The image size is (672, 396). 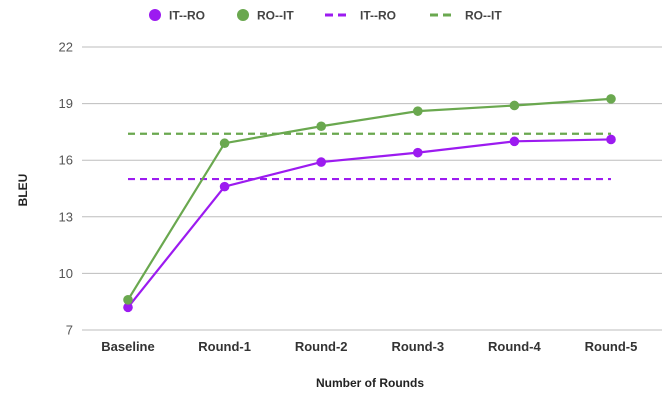 What do you see at coordinates (321, 346) in the screenshot?
I see `x-tick-label: Round-2` at bounding box center [321, 346].